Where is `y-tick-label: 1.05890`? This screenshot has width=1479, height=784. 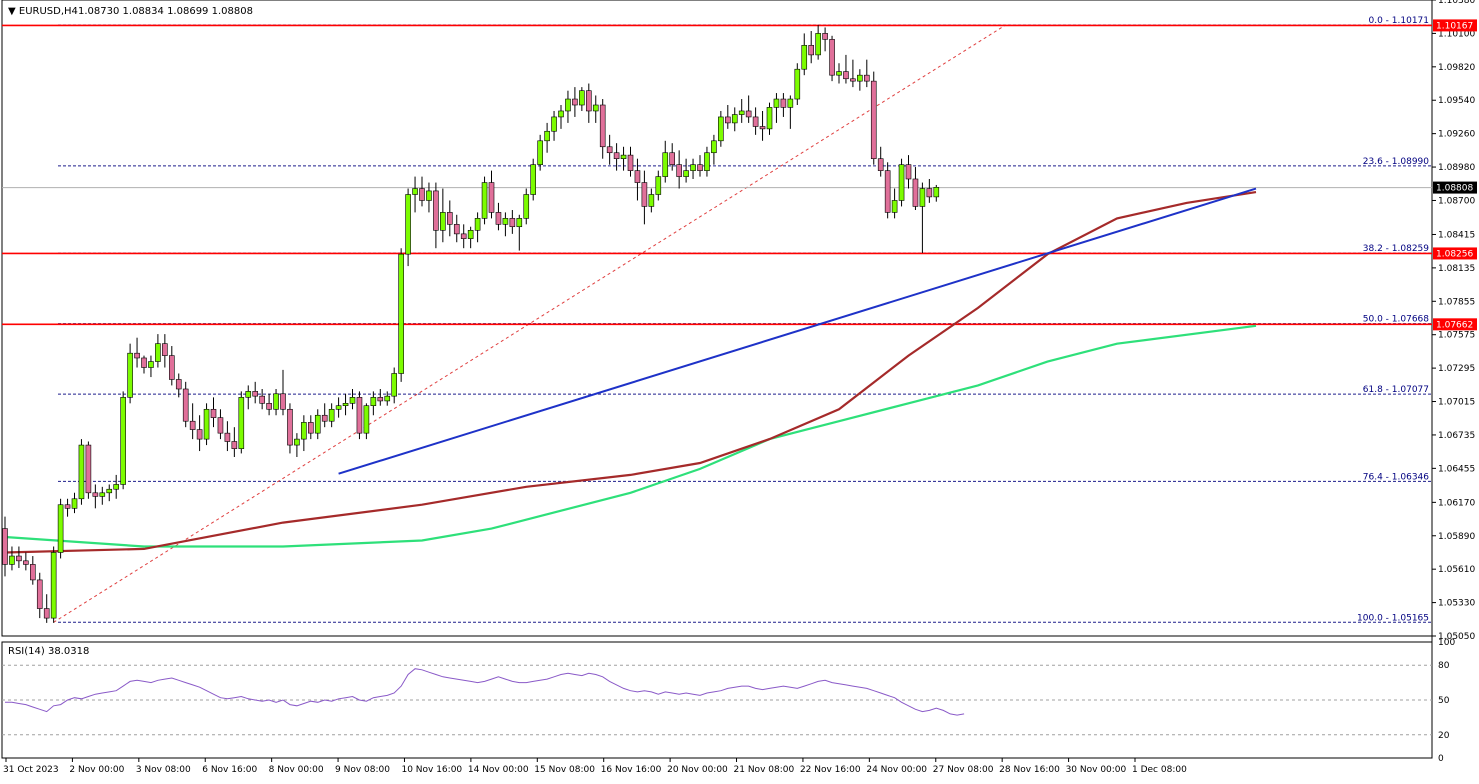 y-tick-label: 1.05890 is located at coordinates (1456, 537).